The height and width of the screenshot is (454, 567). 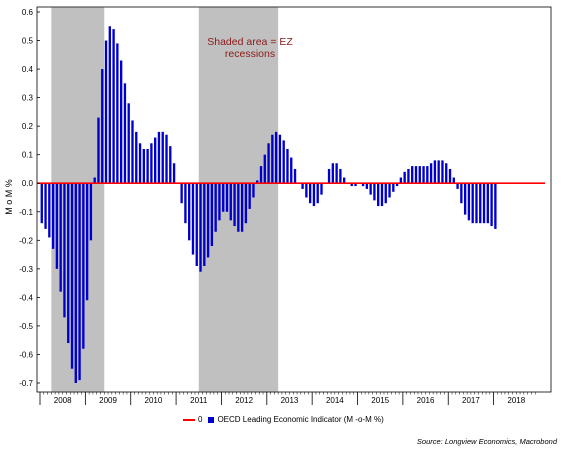 I want to click on x-year-label: 2008, so click(x=63, y=400).